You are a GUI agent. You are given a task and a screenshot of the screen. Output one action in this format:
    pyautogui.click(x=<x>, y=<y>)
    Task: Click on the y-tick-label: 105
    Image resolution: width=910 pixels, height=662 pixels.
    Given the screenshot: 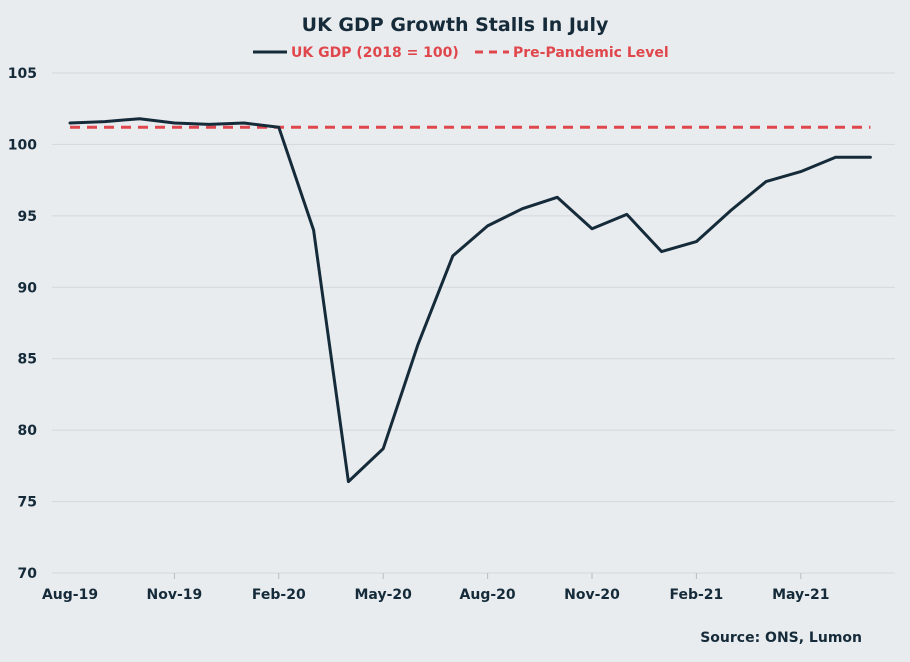 What is the action you would take?
    pyautogui.click(x=22, y=74)
    